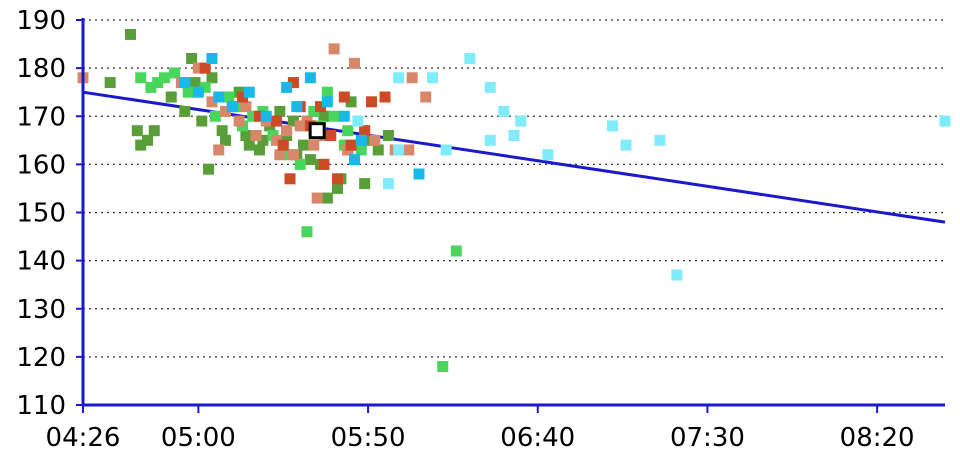  Describe the element at coordinates (41, 310) in the screenshot. I see `y-tick-label: 130` at that location.